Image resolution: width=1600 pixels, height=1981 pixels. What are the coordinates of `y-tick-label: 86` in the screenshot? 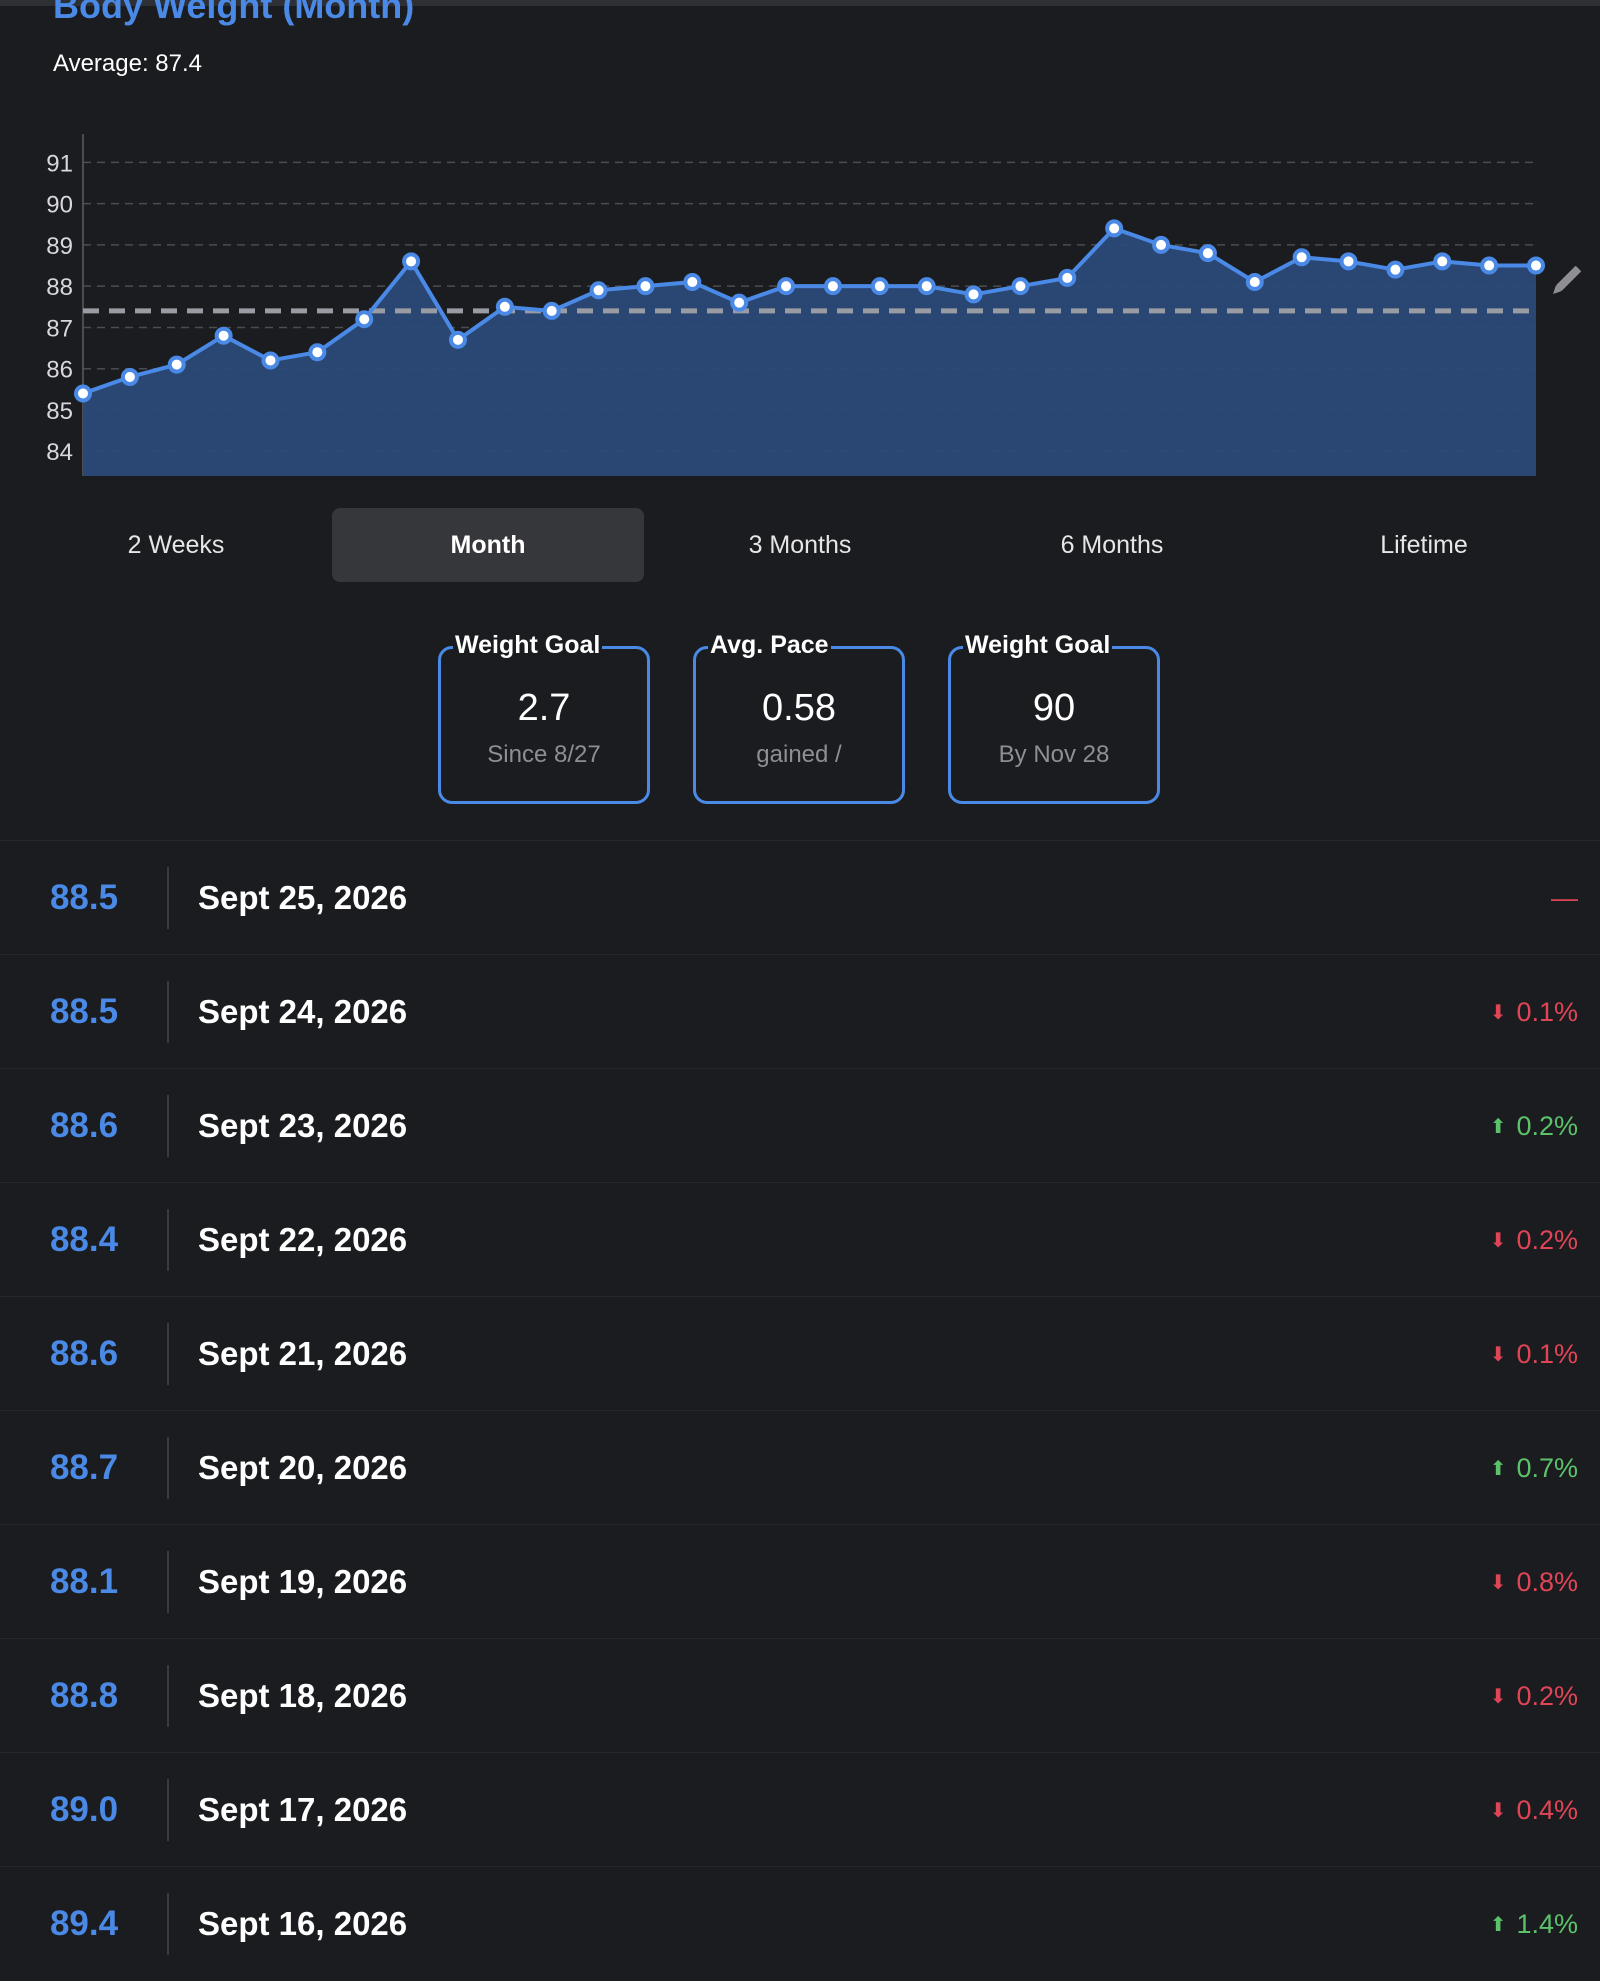 It's located at (59, 370).